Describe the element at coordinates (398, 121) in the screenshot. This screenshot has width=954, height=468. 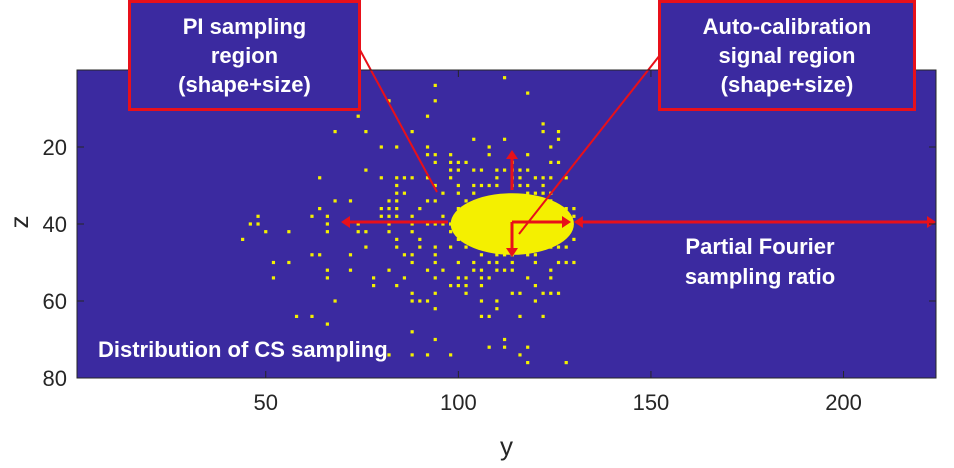
I see `pi-callout-leader` at that location.